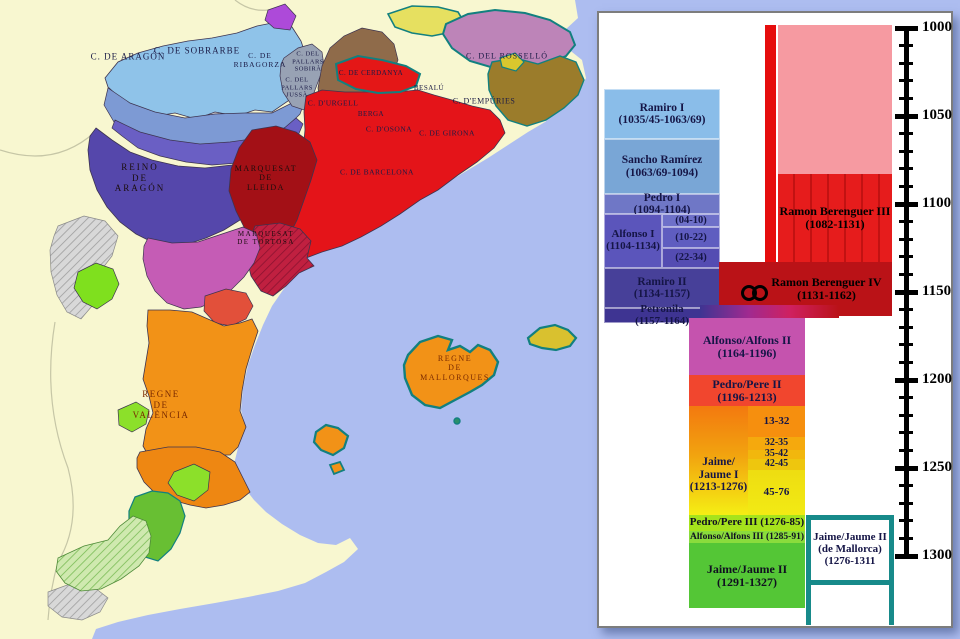  Describe the element at coordinates (633, 241) in the screenshot. I see `timeline-box-alfonso1: Alfonso I (1104-1134)` at that location.